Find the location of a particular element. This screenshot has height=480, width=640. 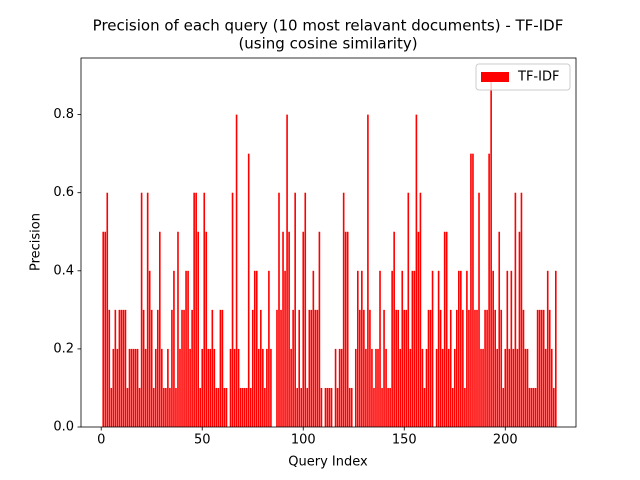

y-tick-label: 0.2 is located at coordinates (63, 348).